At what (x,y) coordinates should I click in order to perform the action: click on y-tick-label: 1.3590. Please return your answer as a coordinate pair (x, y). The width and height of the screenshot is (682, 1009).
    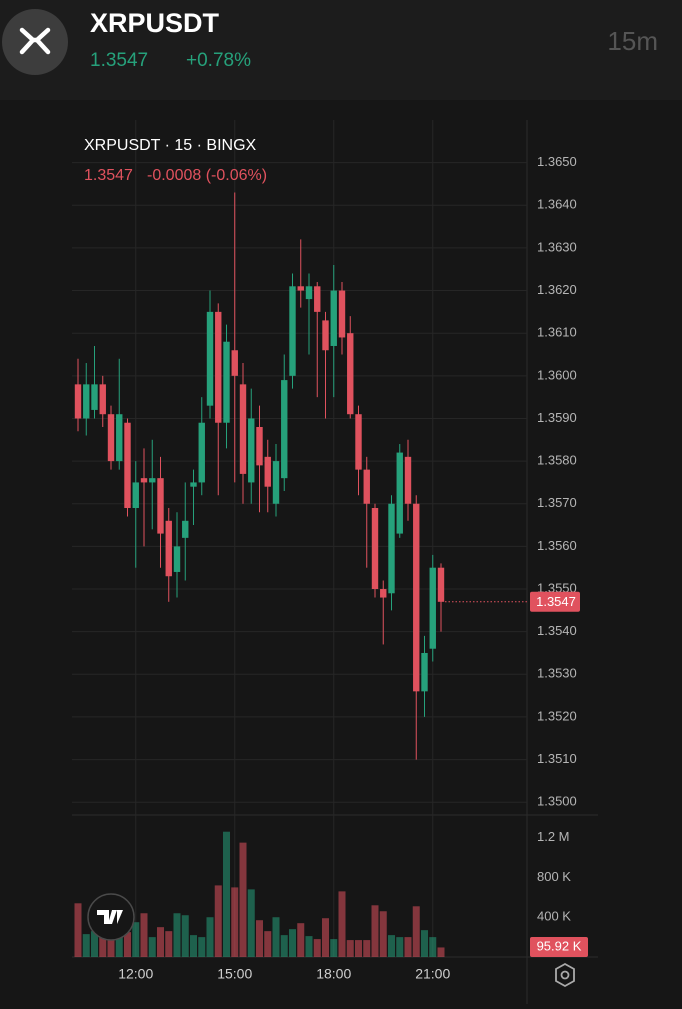
    Looking at the image, I should click on (557, 417).